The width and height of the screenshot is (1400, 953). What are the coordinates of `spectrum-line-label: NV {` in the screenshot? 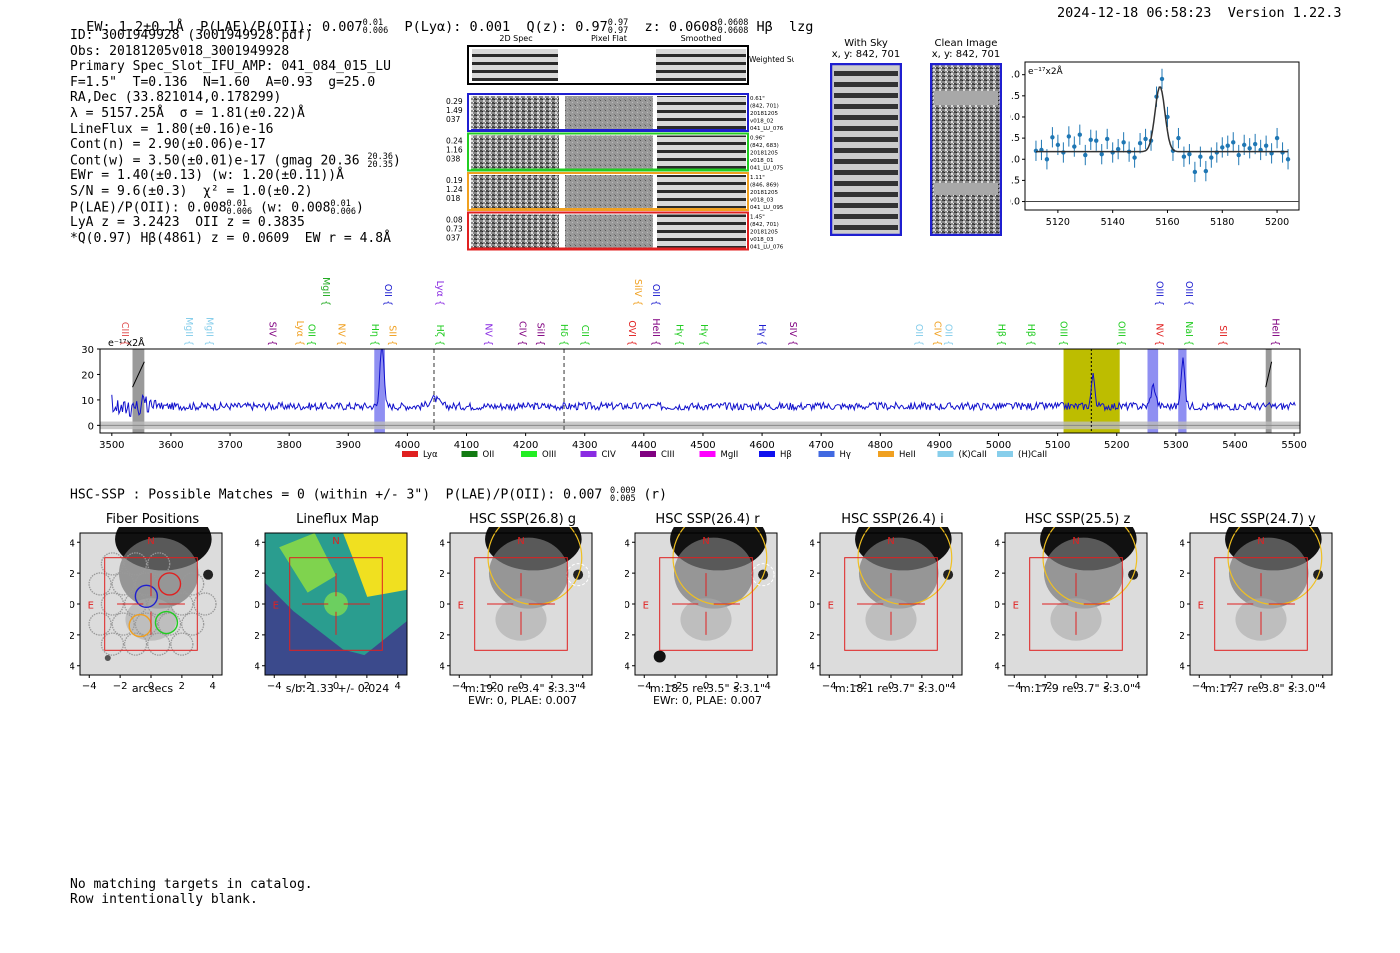 It's located at (487, 334).